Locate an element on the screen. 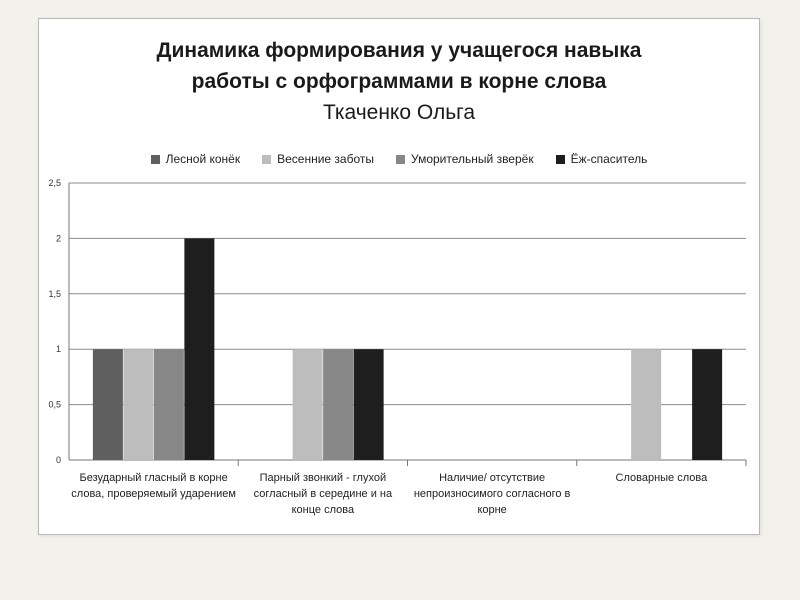 The image size is (800, 600). category-label: Словарные слова is located at coordinates (661, 478).